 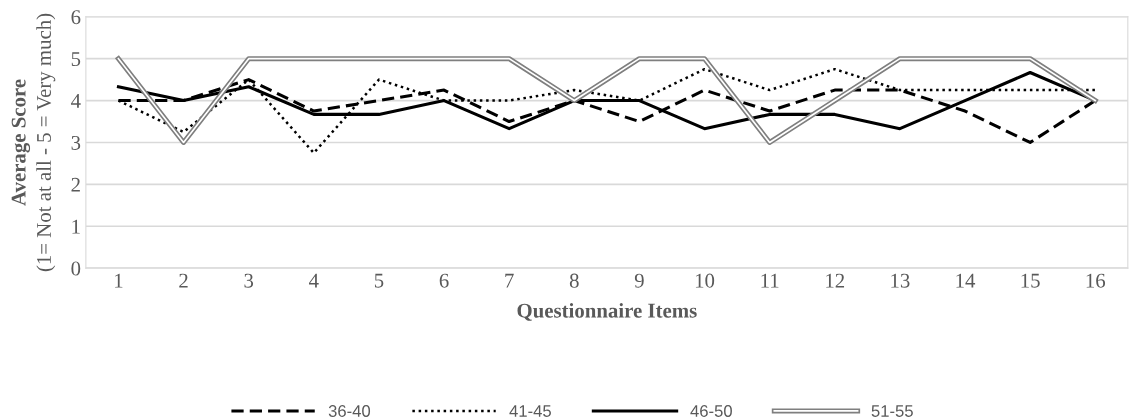 What do you see at coordinates (770, 280) in the screenshot?
I see `x-tick-label: 11` at bounding box center [770, 280].